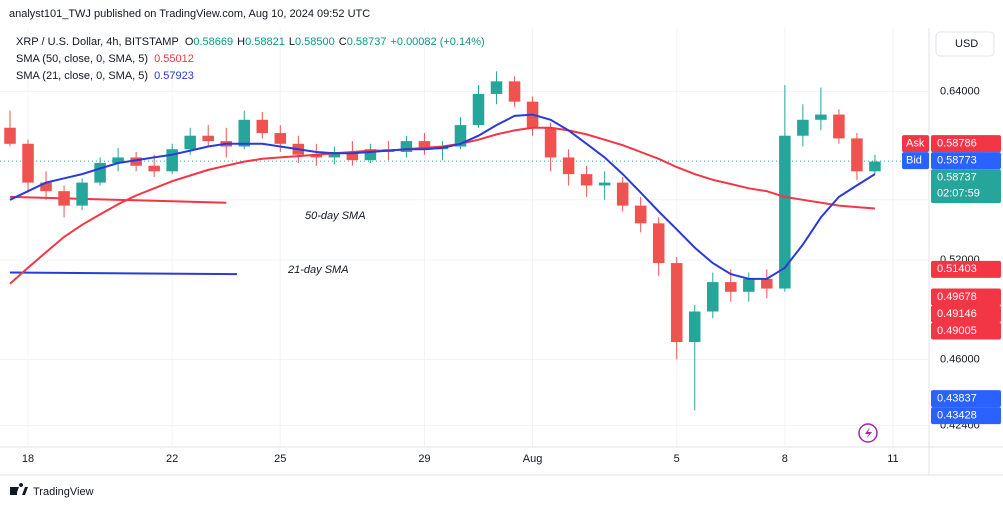 The image size is (1003, 509). I want to click on l-value: 0.58500, so click(315, 42).